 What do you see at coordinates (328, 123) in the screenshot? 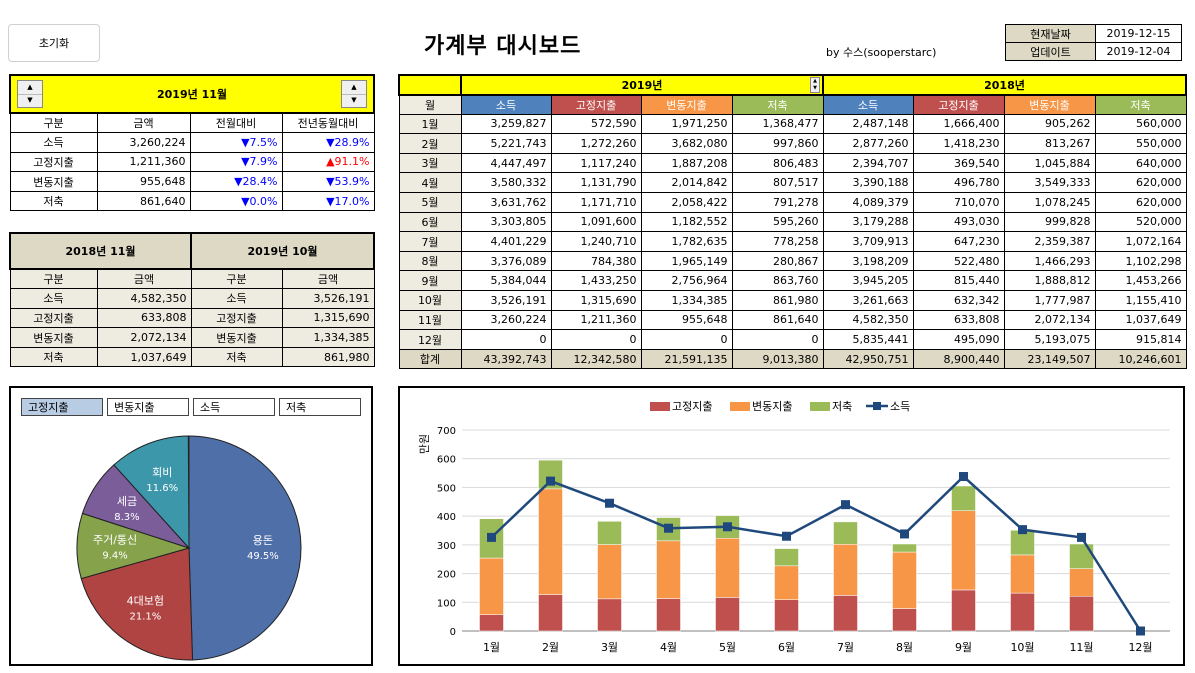
I see `summary-col-header-cell: 전년동월대비` at bounding box center [328, 123].